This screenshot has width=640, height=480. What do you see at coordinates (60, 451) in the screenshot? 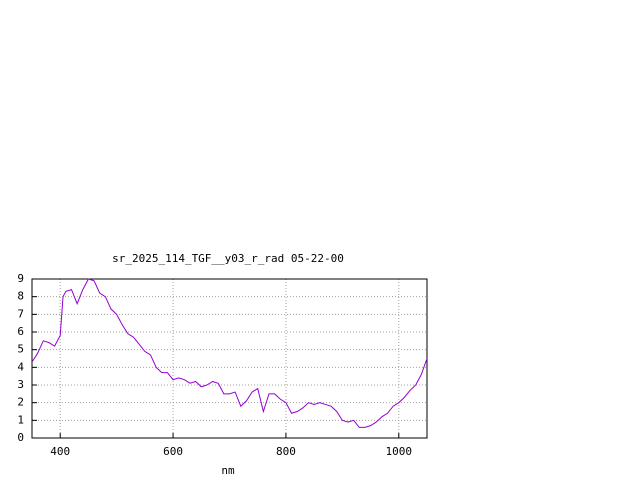
I see `x-tick-label: 400` at bounding box center [60, 451].